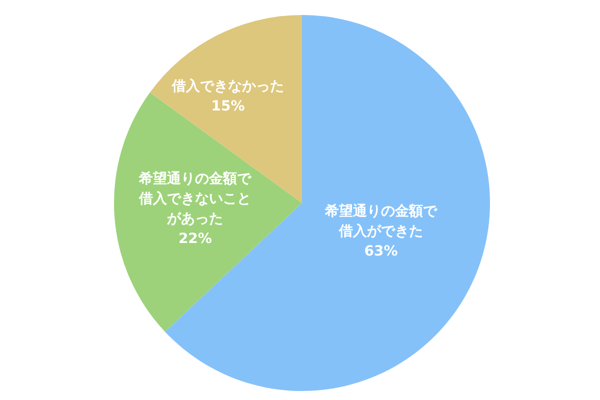 This screenshot has width=600, height=400. What do you see at coordinates (195, 199) in the screenshot?
I see `slice-label: 希望通りの金額で借入できないことがあった` at bounding box center [195, 199].